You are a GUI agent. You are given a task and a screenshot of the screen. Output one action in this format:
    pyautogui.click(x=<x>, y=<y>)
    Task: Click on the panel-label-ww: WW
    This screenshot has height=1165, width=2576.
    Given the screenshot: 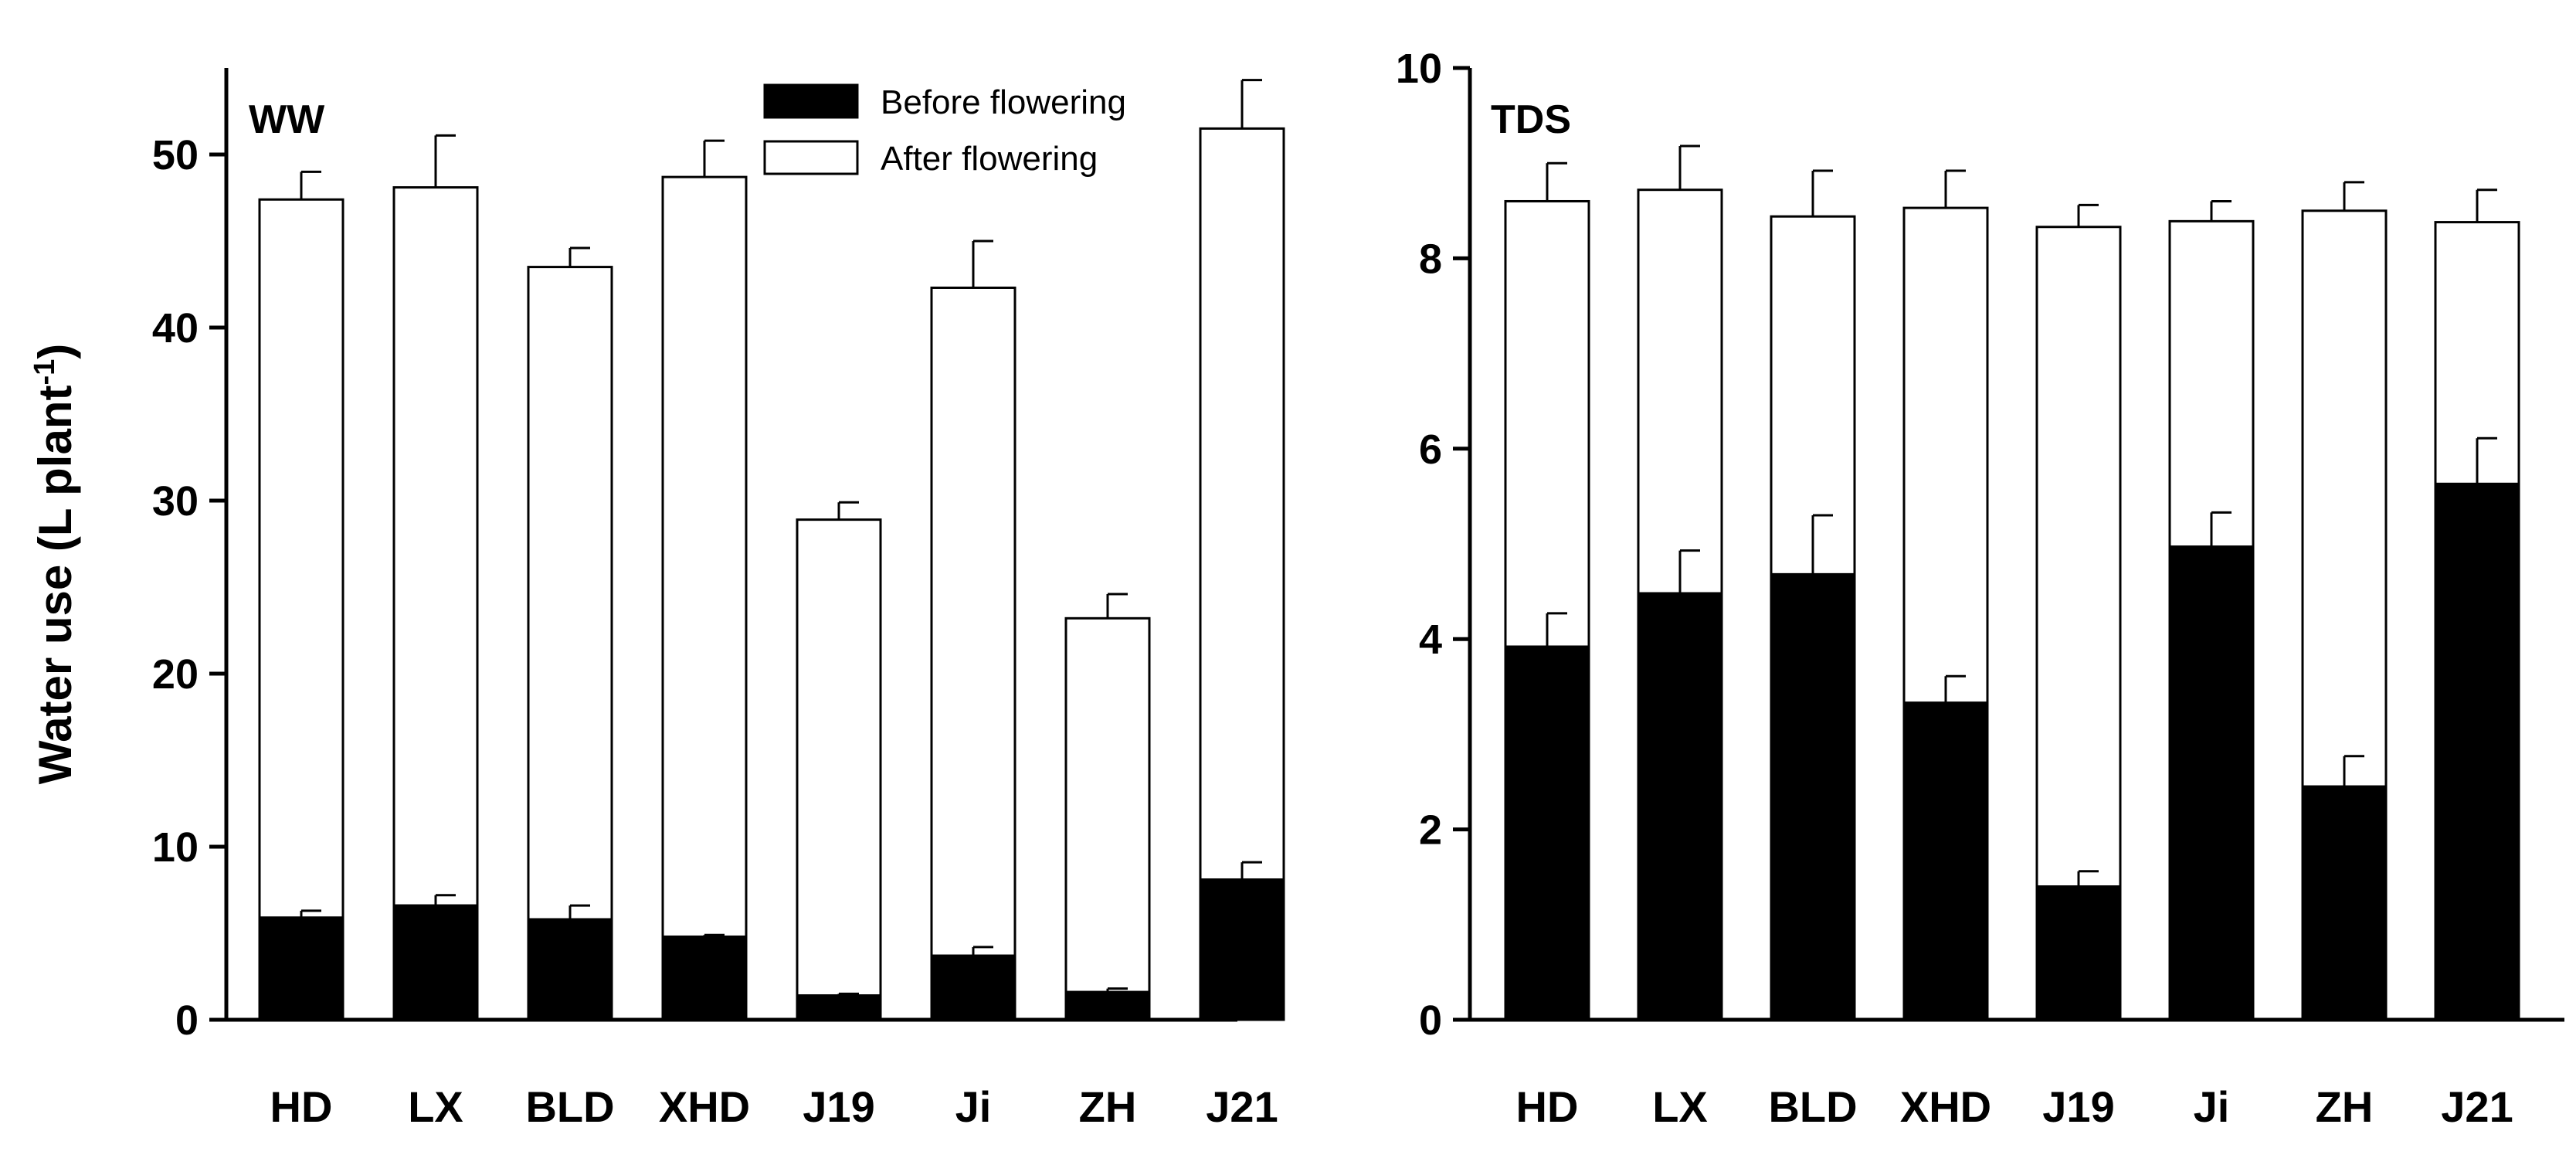 What is the action you would take?
    pyautogui.click(x=287, y=120)
    